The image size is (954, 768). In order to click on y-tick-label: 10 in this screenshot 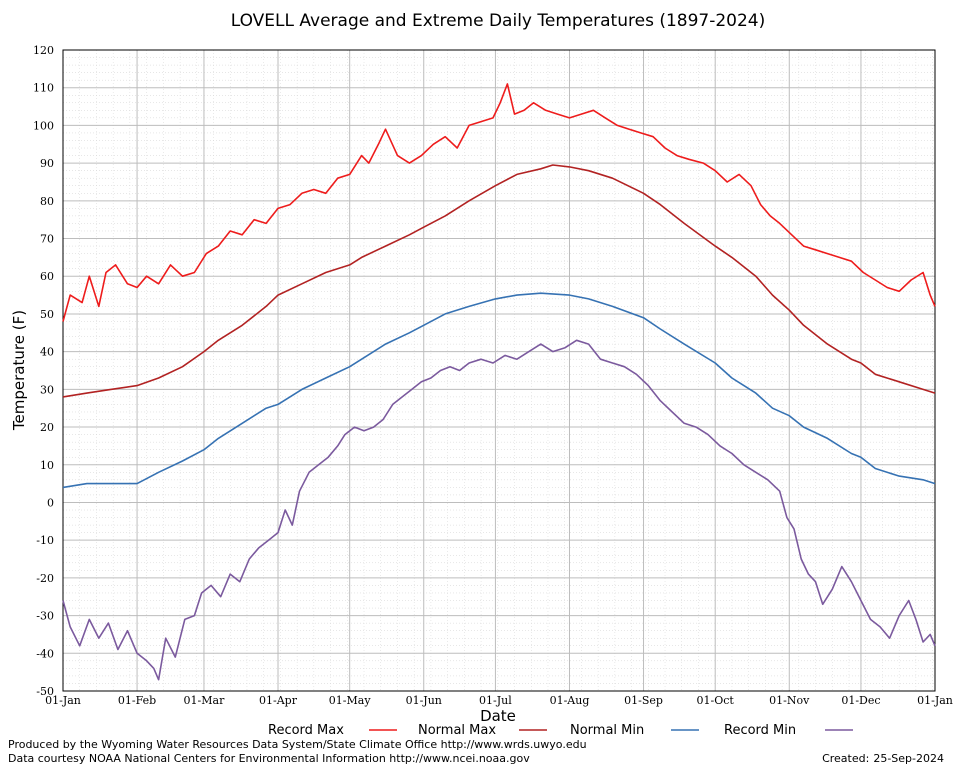, I will do `click(47, 465)`.